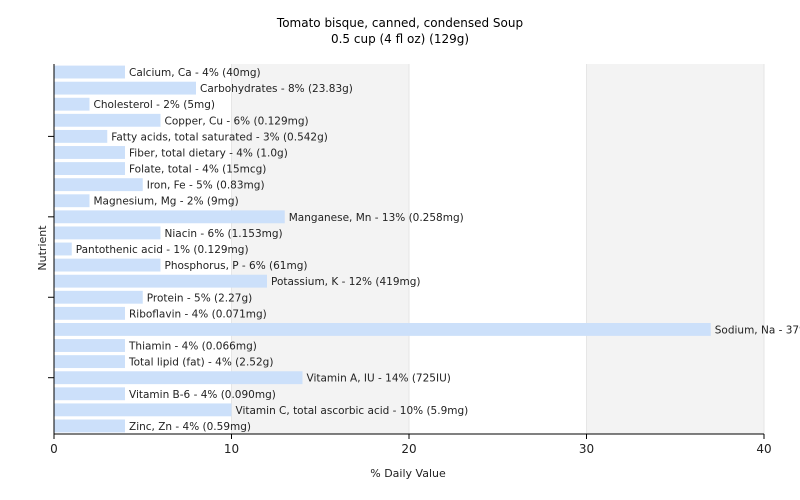 This screenshot has height=500, width=800. What do you see at coordinates (200, 363) in the screenshot?
I see `bar-label: Total lipid (fat) - 4% (2.52g)` at bounding box center [200, 363].